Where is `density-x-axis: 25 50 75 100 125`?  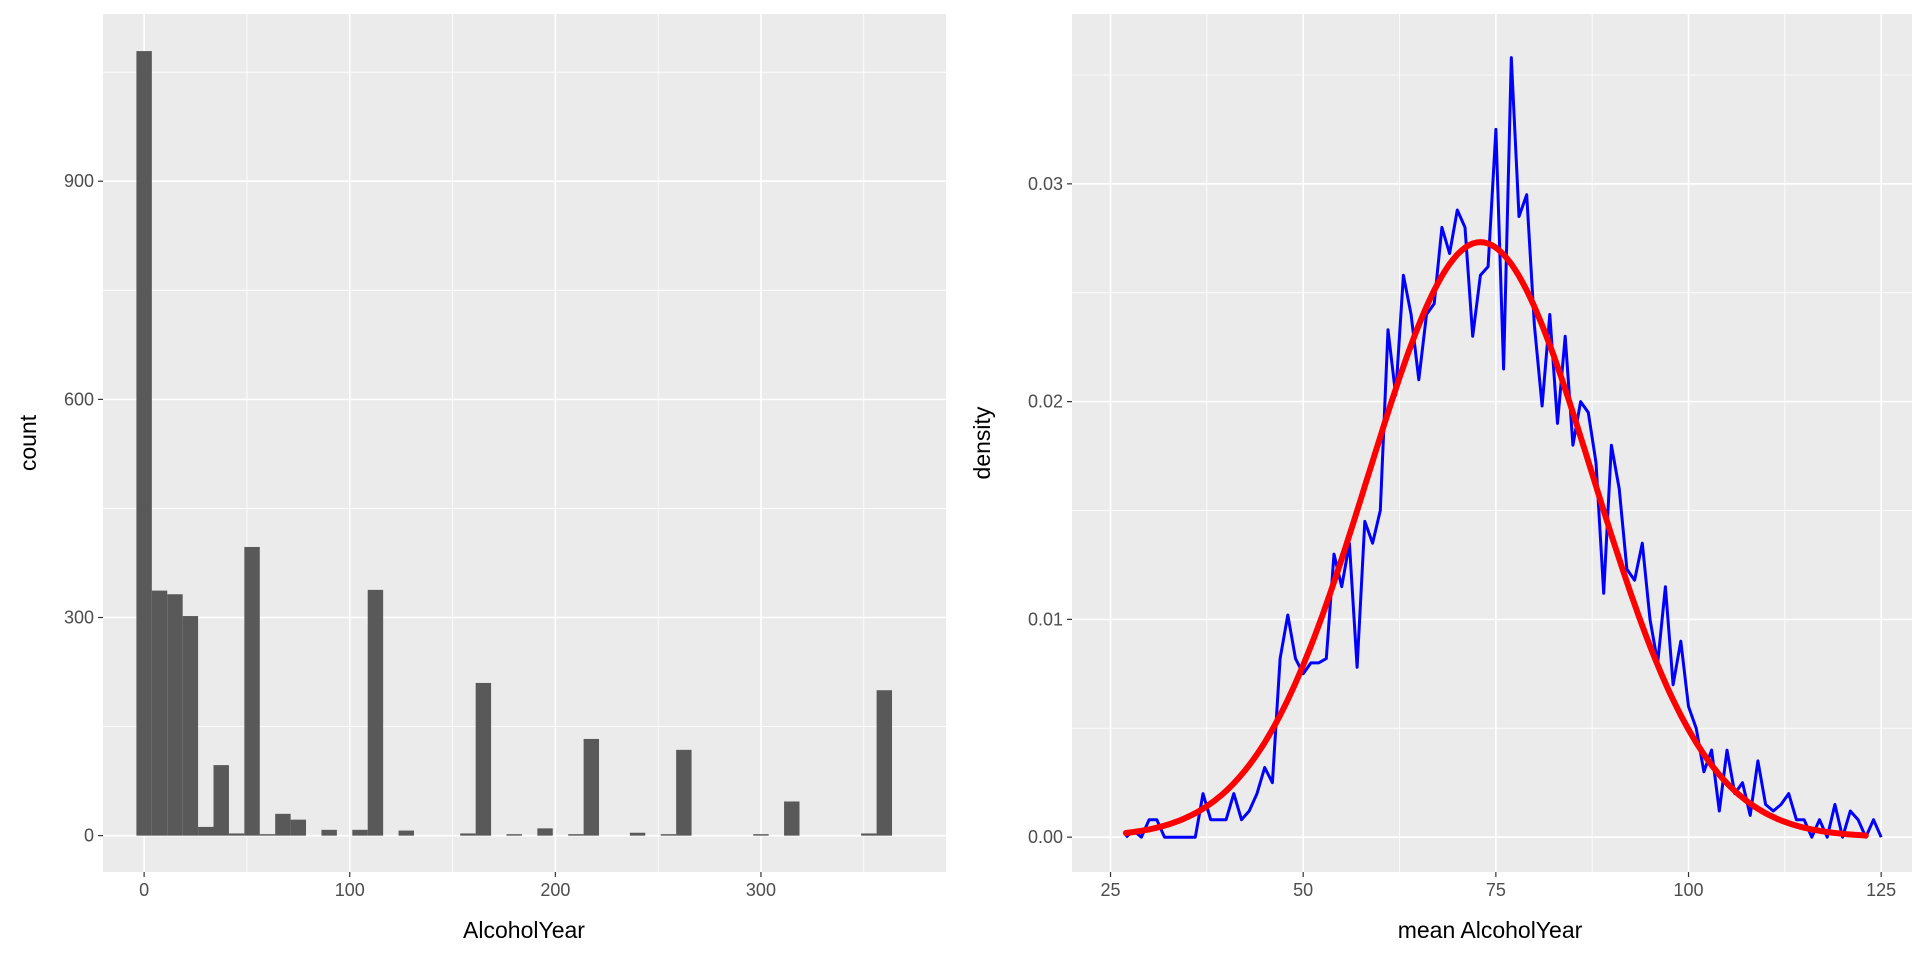 density-x-axis: 25 50 75 100 125 is located at coordinates (1498, 886).